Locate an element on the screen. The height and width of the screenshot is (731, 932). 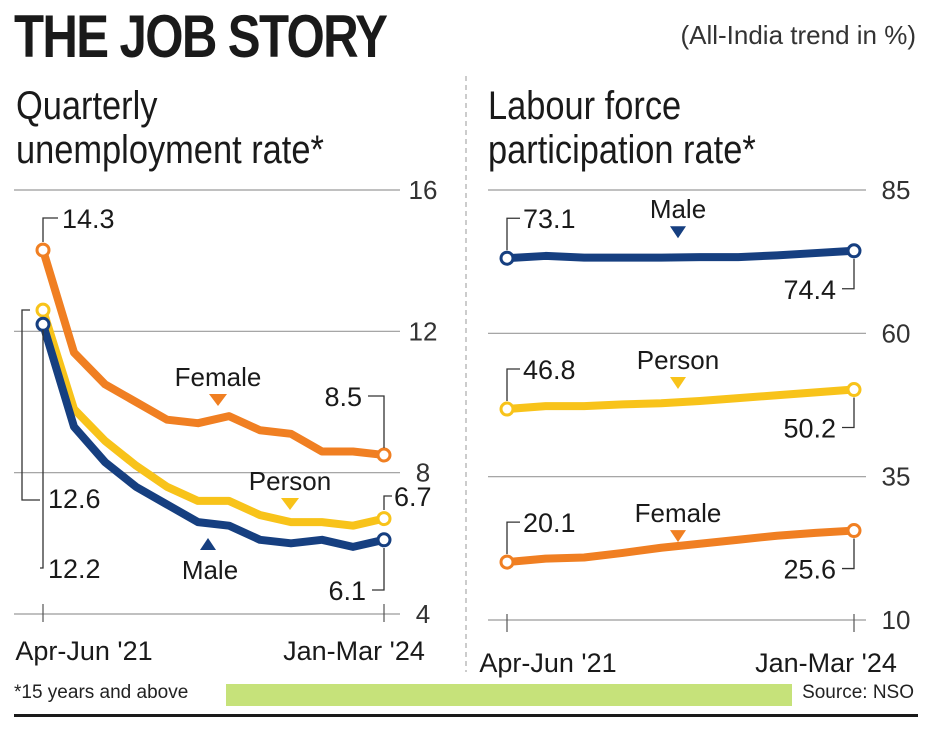
left-marker-female is located at coordinates (218, 400).